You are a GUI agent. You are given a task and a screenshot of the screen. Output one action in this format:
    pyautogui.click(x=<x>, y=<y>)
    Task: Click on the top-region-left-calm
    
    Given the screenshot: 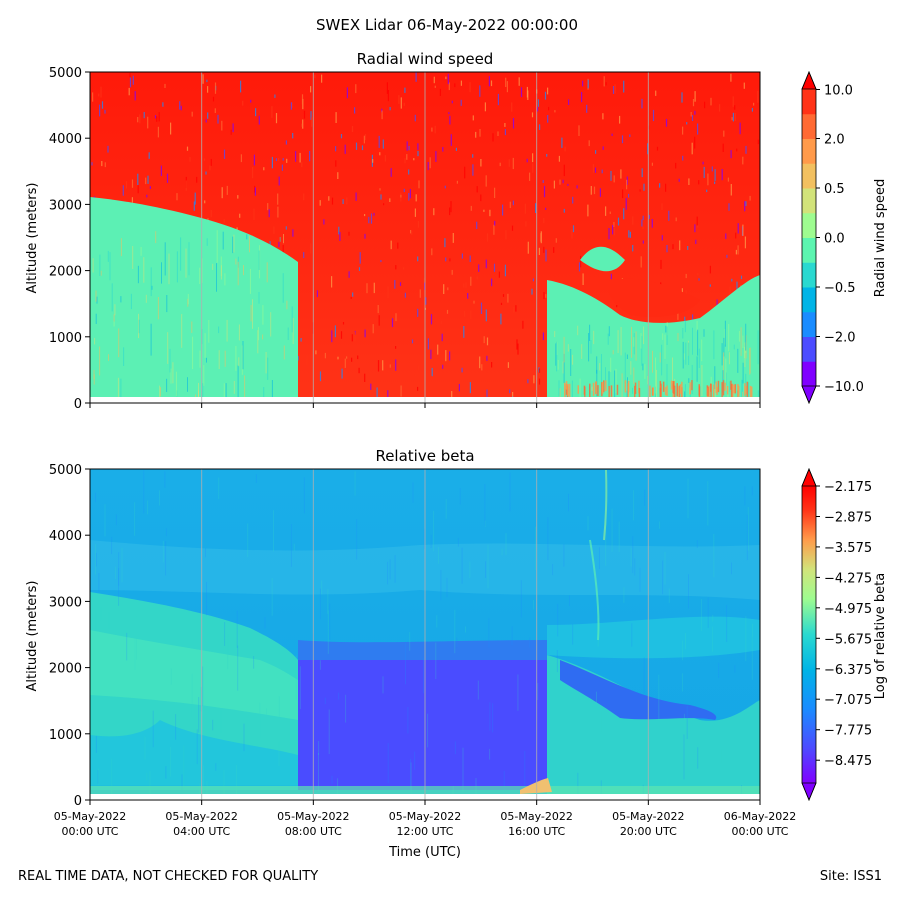 What is the action you would take?
    pyautogui.click(x=194, y=297)
    